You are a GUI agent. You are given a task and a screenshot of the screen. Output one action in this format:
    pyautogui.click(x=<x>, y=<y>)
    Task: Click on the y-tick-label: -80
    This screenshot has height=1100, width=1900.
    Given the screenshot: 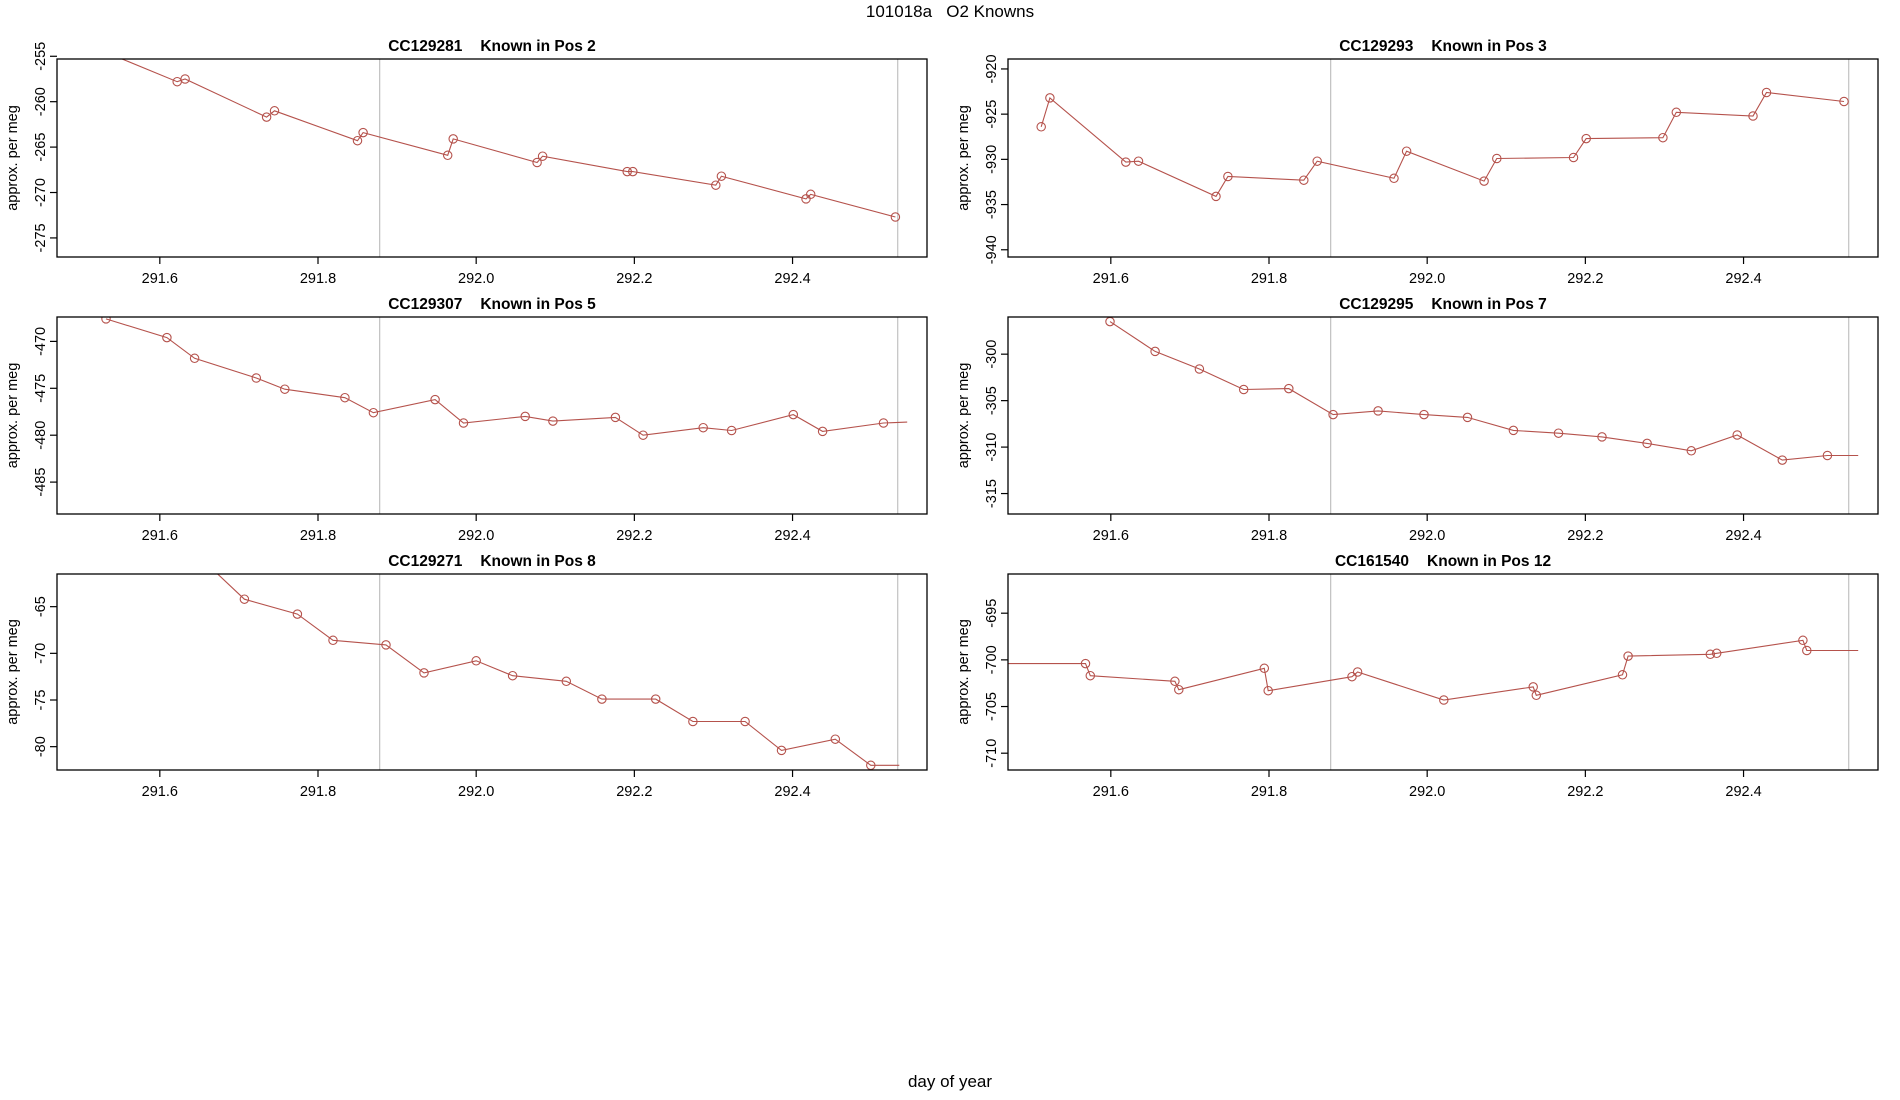 What is the action you would take?
    pyautogui.click(x=41, y=746)
    